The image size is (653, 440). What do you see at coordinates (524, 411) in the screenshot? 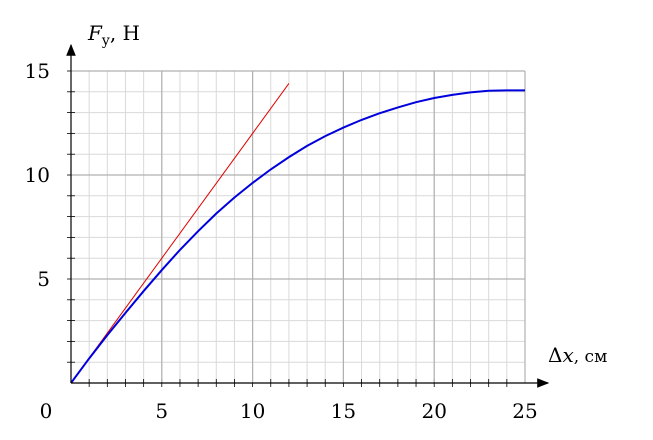
I see `x-tick-label: 25` at bounding box center [524, 411].